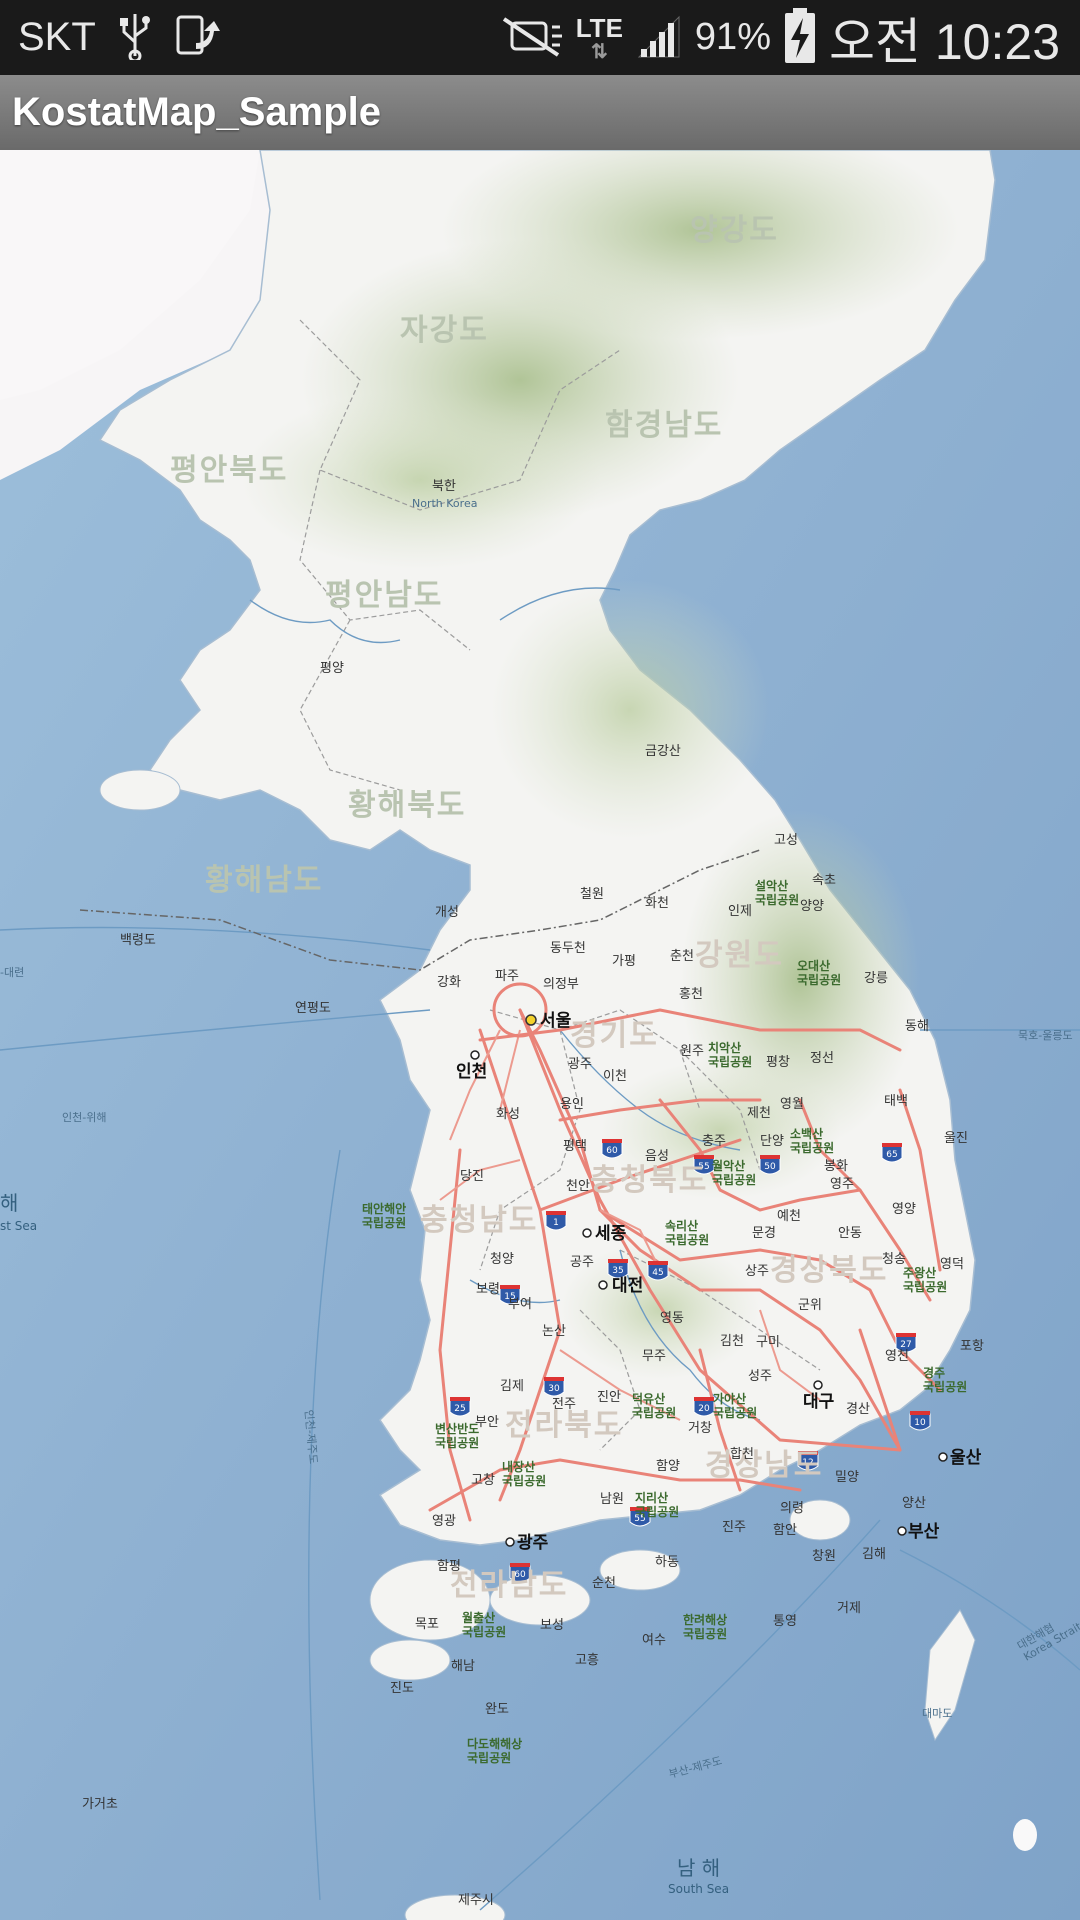 This screenshot has width=1080, height=1920. I want to click on province-label: 평안북도, so click(229, 470).